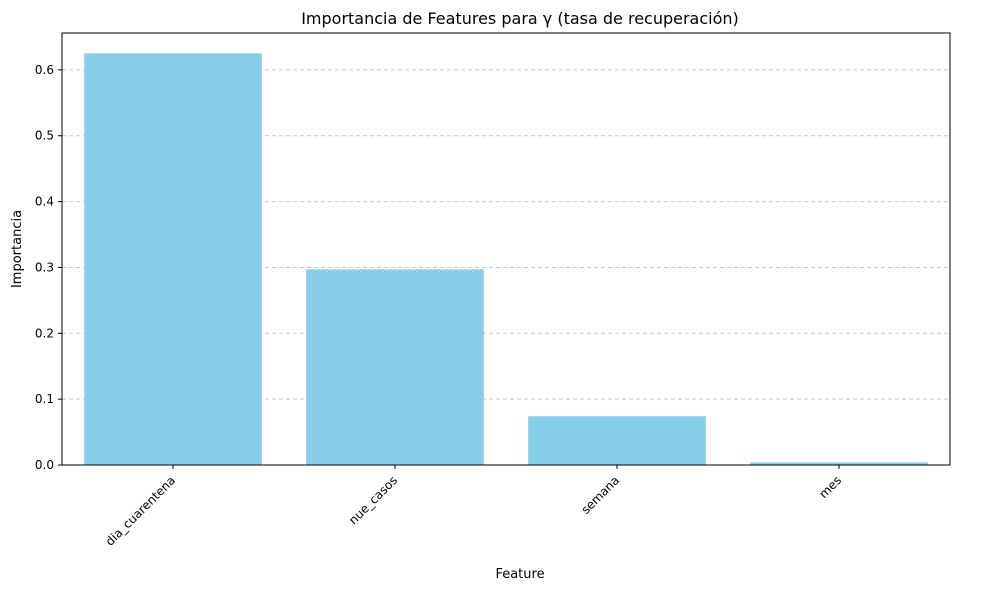  Describe the element at coordinates (17, 249) in the screenshot. I see `y-axis-label: Importancia` at that location.